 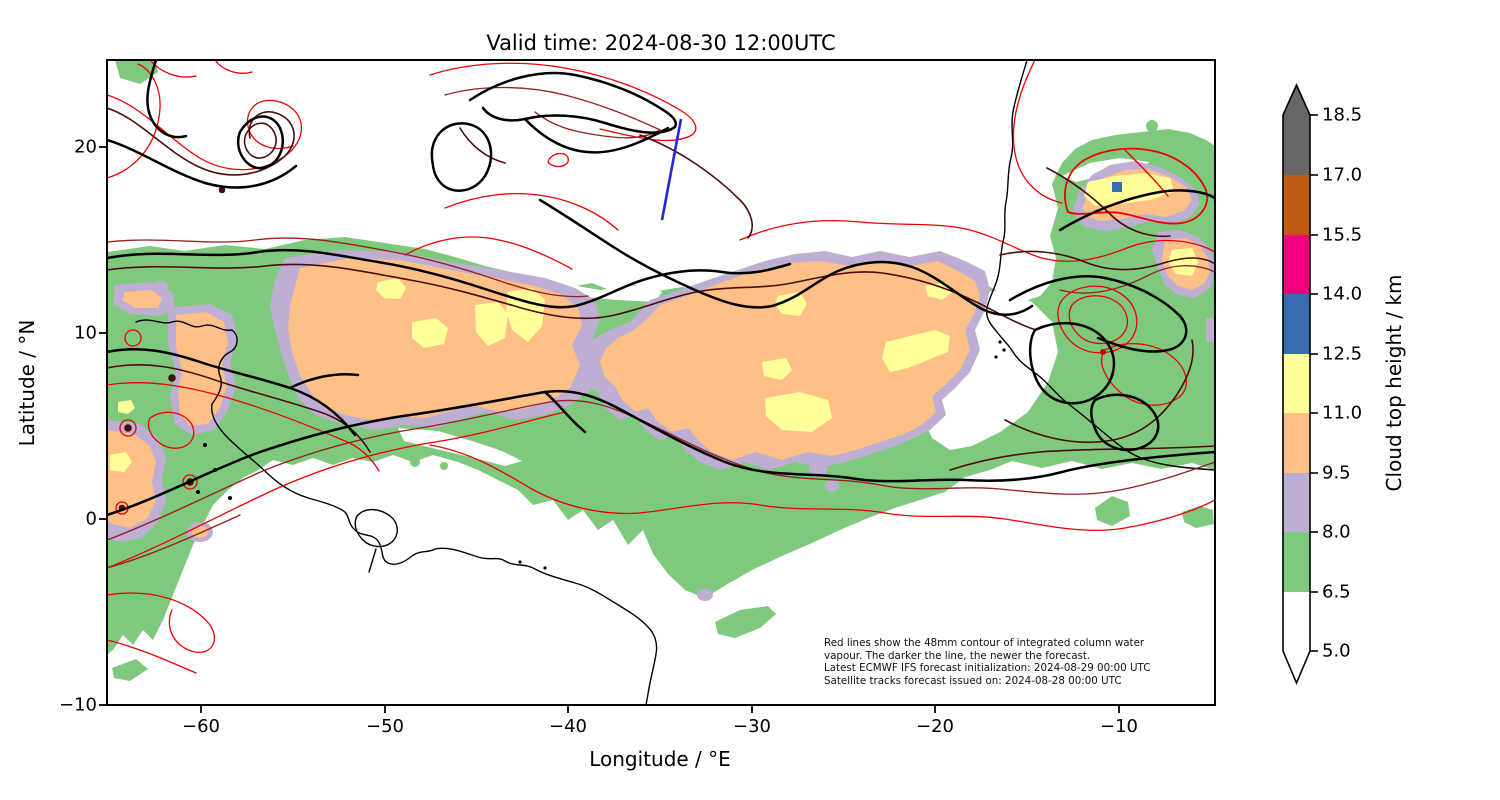 I want to click on y-tick-label: 20, so click(x=85, y=147).